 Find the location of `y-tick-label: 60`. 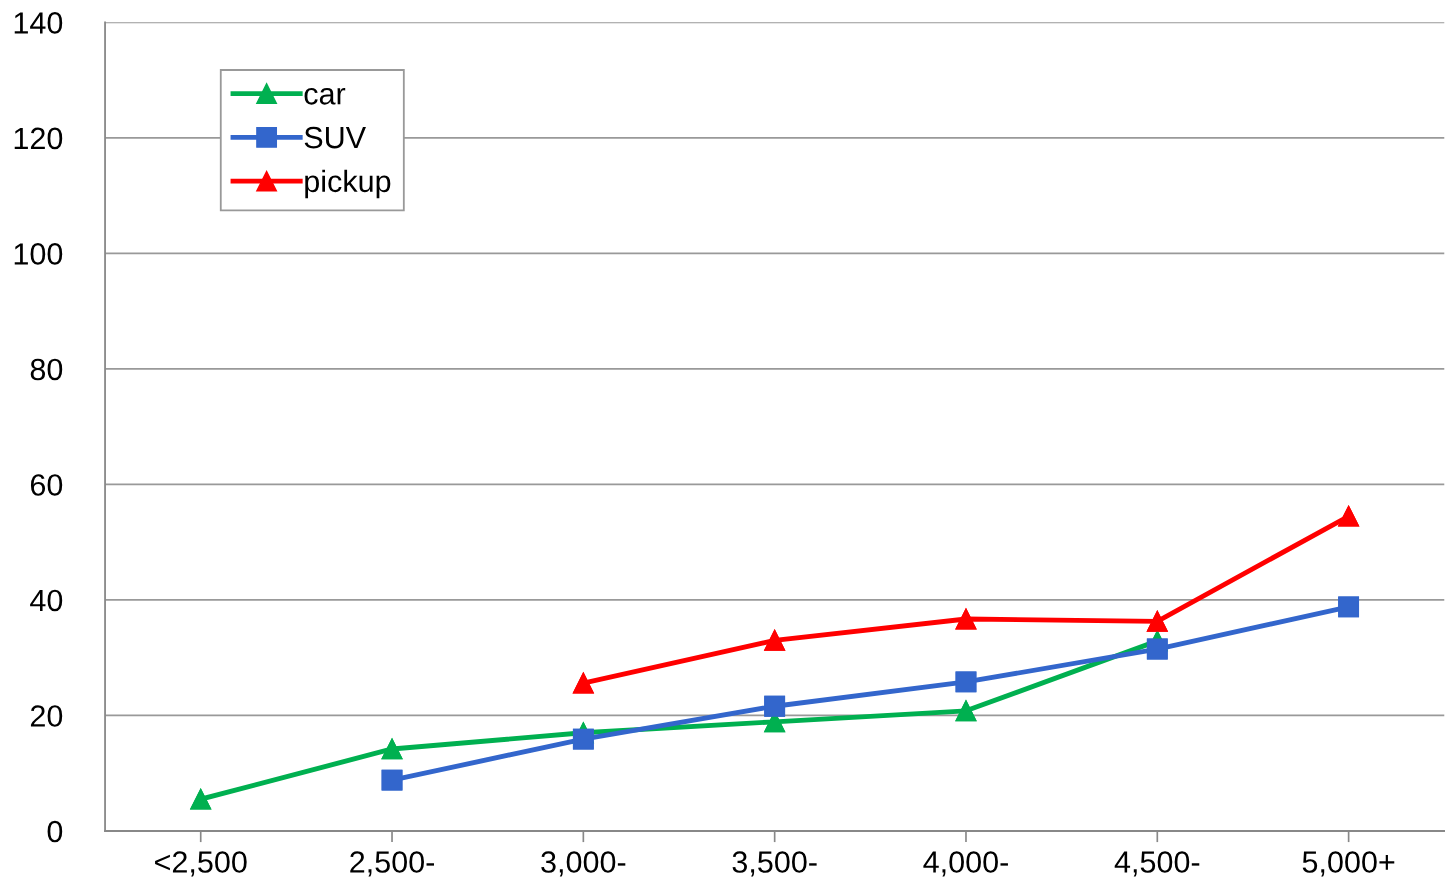

y-tick-label: 60 is located at coordinates (46, 485).